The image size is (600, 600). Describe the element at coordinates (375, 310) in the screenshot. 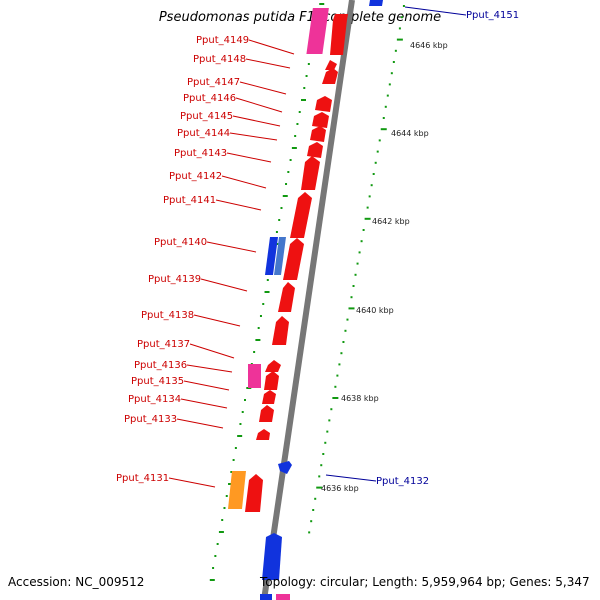

I see `kbp-label: 4640 kbp` at that location.